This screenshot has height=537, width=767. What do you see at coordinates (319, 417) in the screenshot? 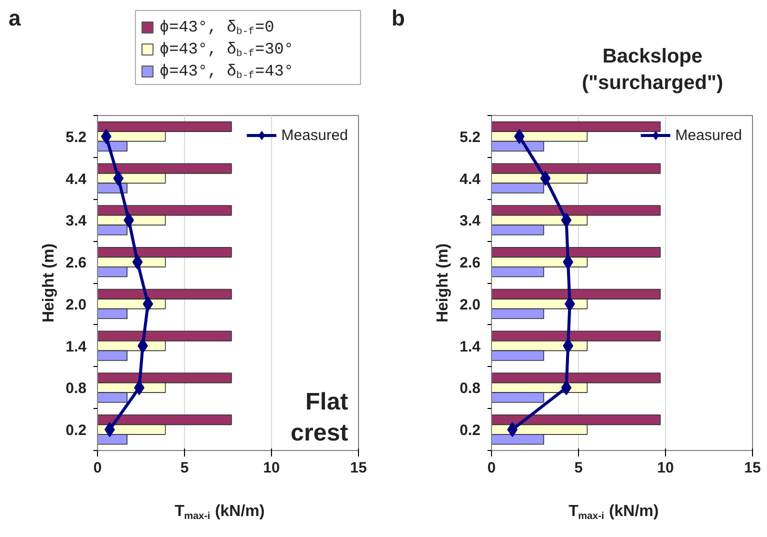
I see `annotation: Flat crest` at bounding box center [319, 417].